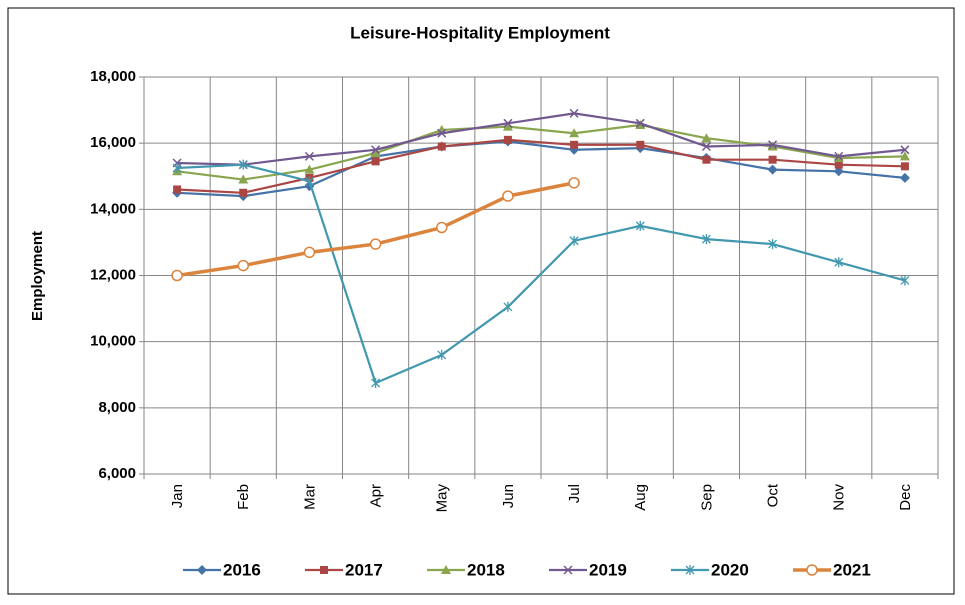 The image size is (965, 605). What do you see at coordinates (376, 495) in the screenshot?
I see `x-tick-label: Apr` at bounding box center [376, 495].